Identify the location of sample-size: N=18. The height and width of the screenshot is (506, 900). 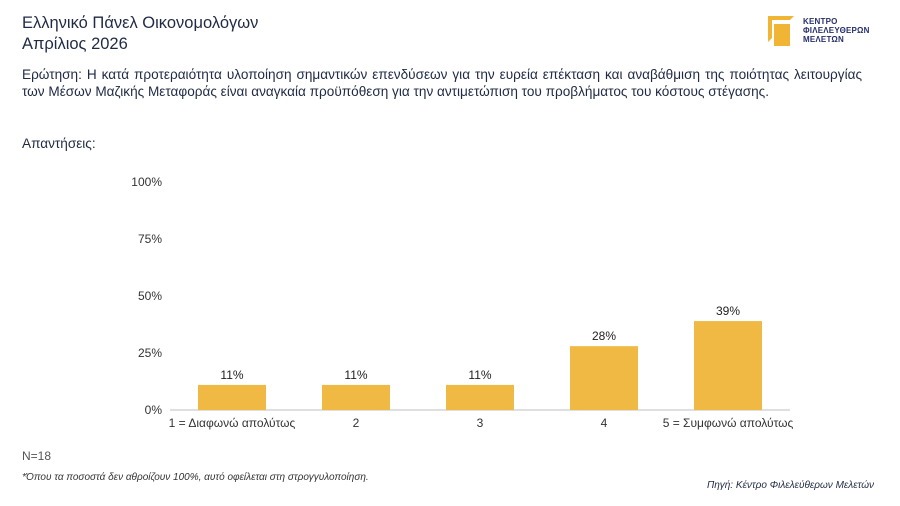
(37, 456).